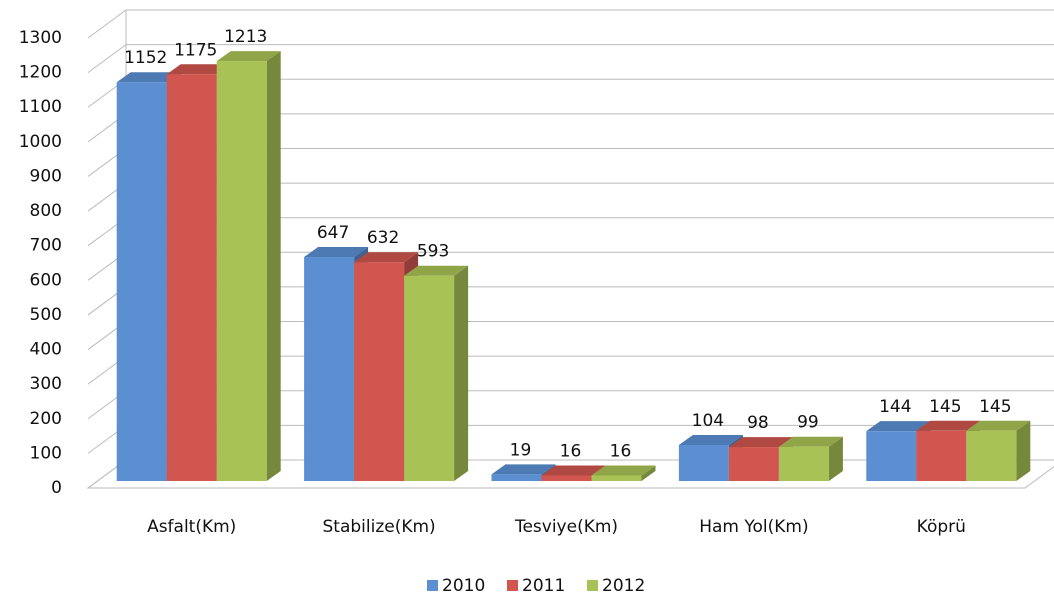  What do you see at coordinates (808, 423) in the screenshot?
I see `value-label: 99` at bounding box center [808, 423].